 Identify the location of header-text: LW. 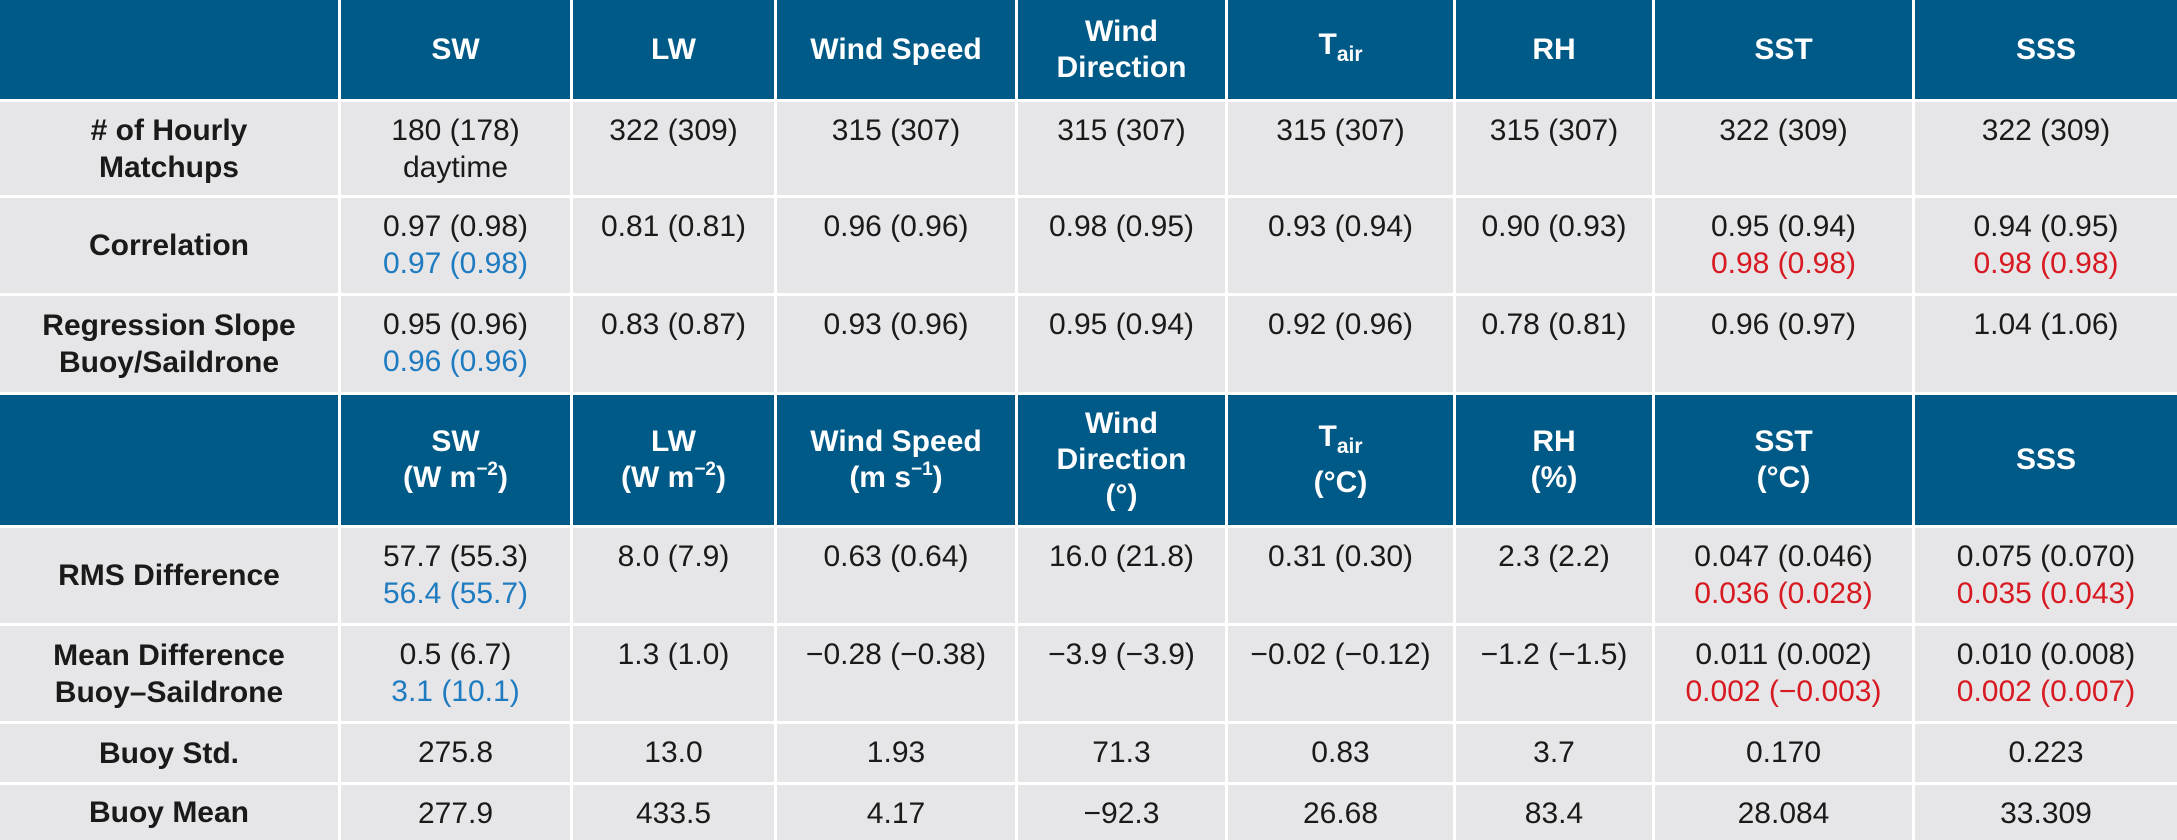
(673, 441).